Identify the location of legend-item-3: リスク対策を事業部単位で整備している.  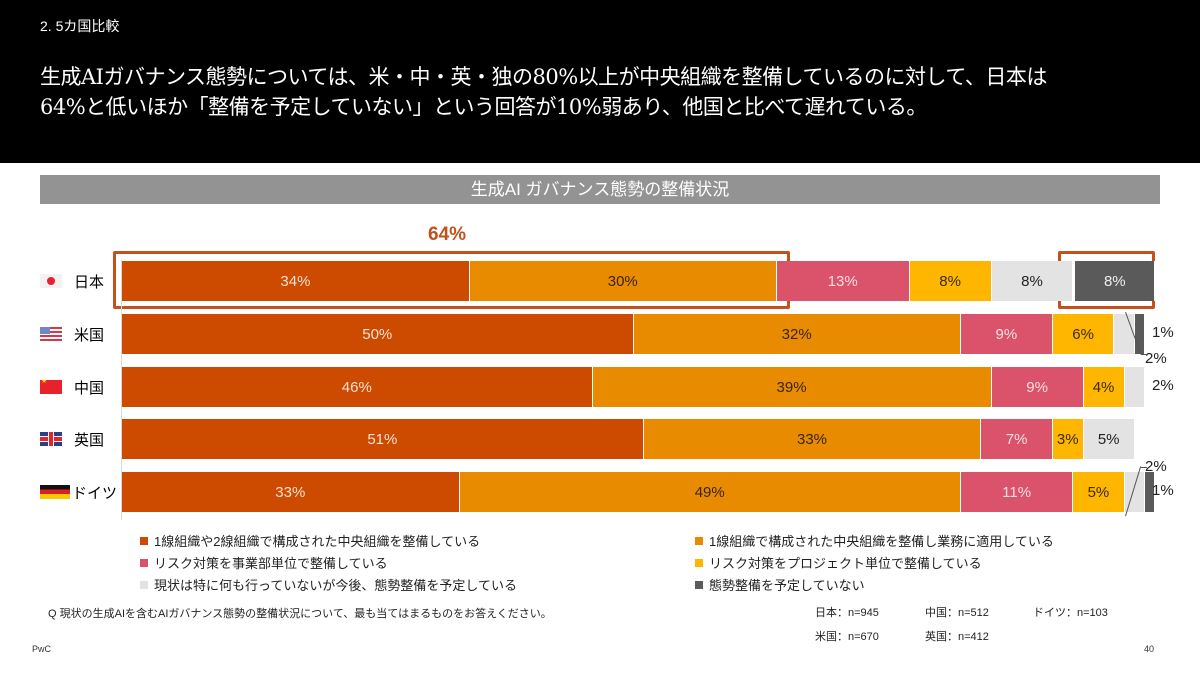
(264, 562).